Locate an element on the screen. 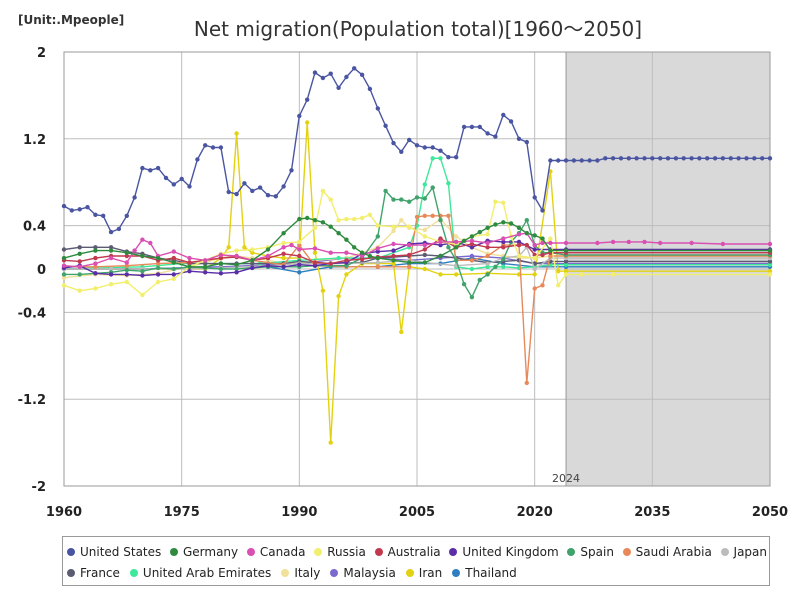  legend-item-france: France is located at coordinates (93, 573).